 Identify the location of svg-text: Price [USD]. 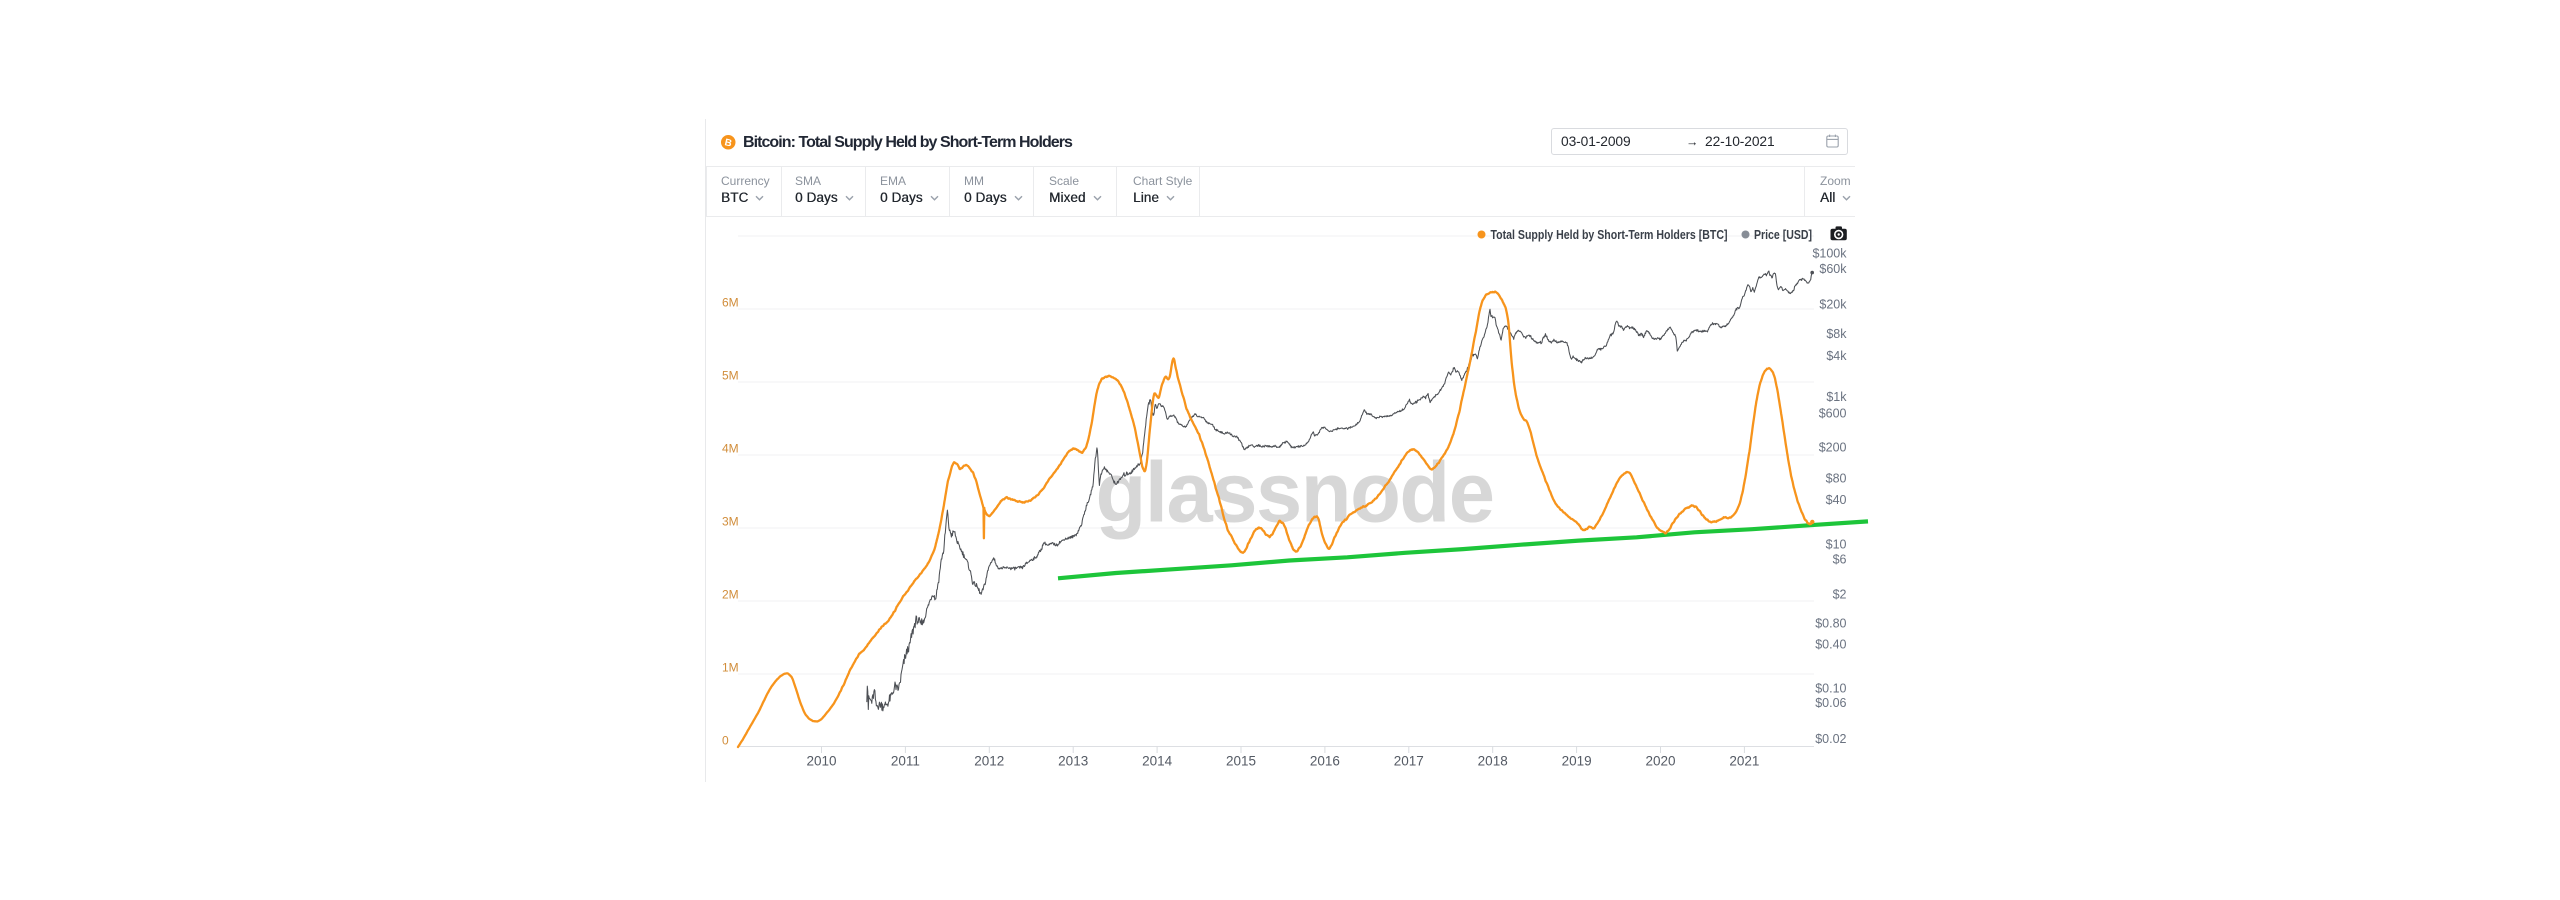
(1783, 234).